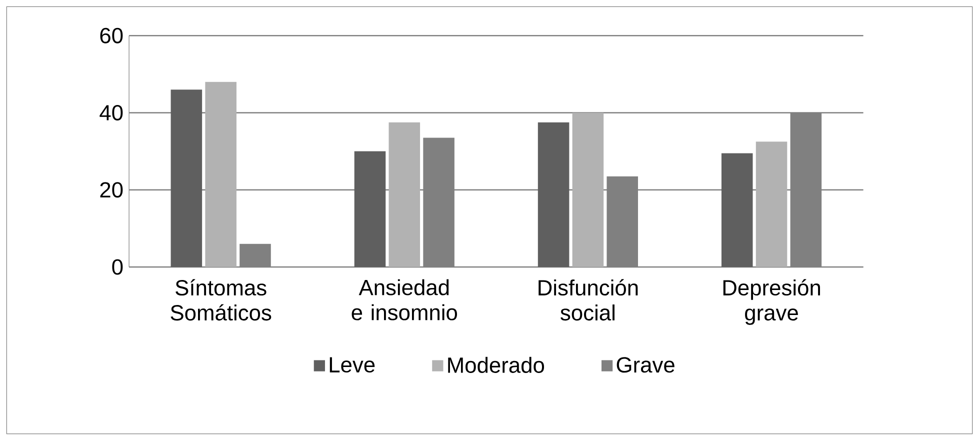 Image resolution: width=979 pixels, height=441 pixels. What do you see at coordinates (221, 300) in the screenshot?
I see `x-tick-label: Síntomas Somáticos` at bounding box center [221, 300].